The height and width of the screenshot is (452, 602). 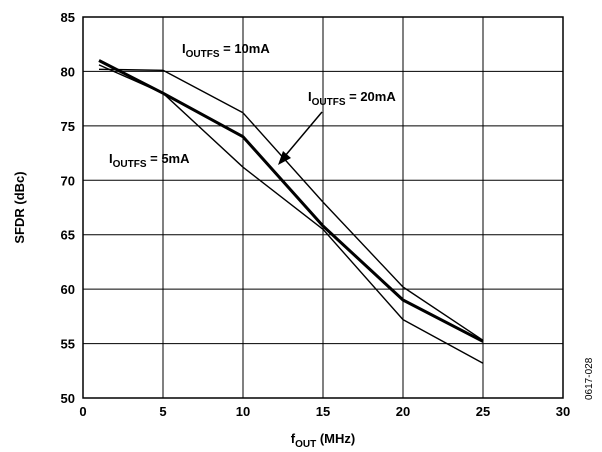 What do you see at coordinates (68, 126) in the screenshot?
I see `y-tick-label-75: 75` at bounding box center [68, 126].